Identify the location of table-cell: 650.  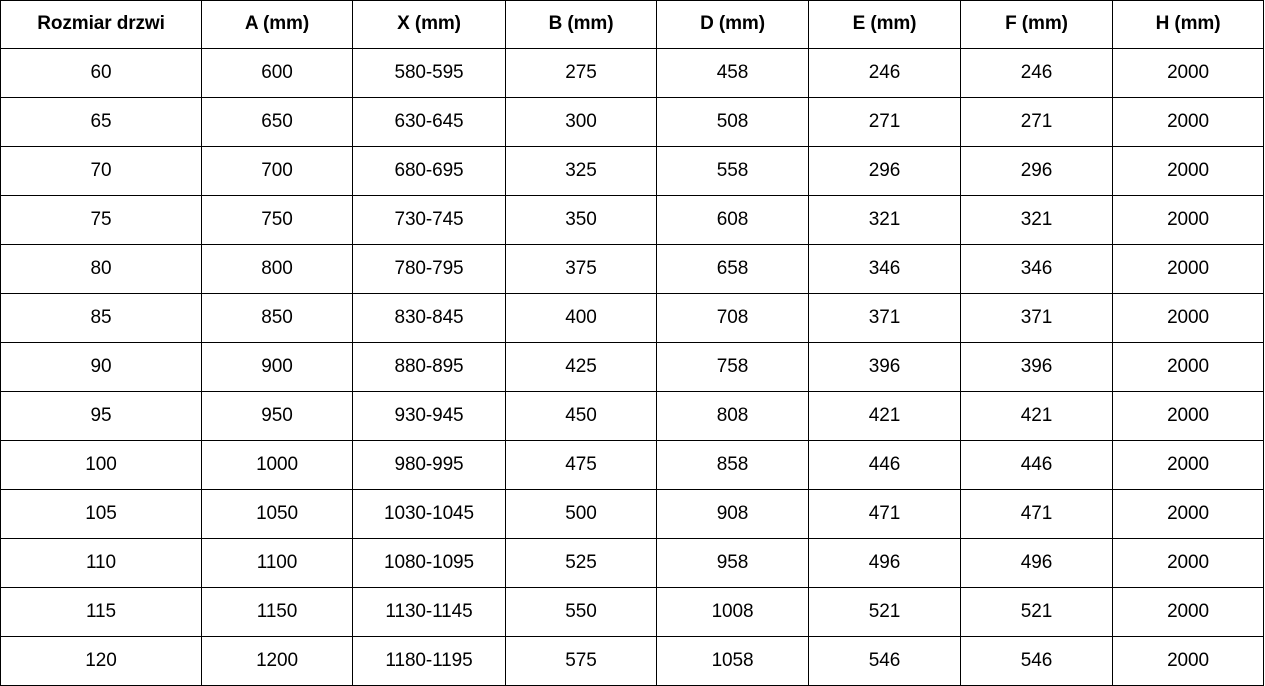
(277, 122).